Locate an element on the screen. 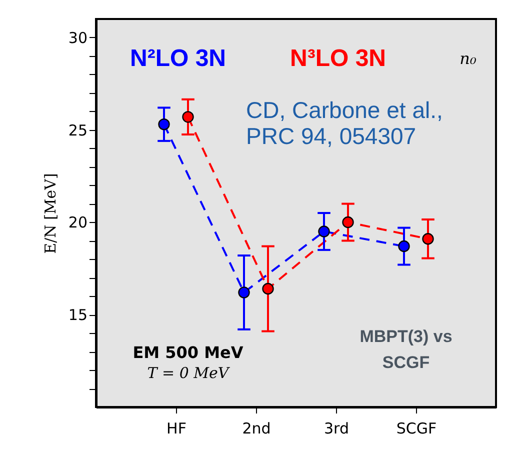 Image resolution: width=506 pixels, height=453 pixels. annotation: n₀ is located at coordinates (468, 58).